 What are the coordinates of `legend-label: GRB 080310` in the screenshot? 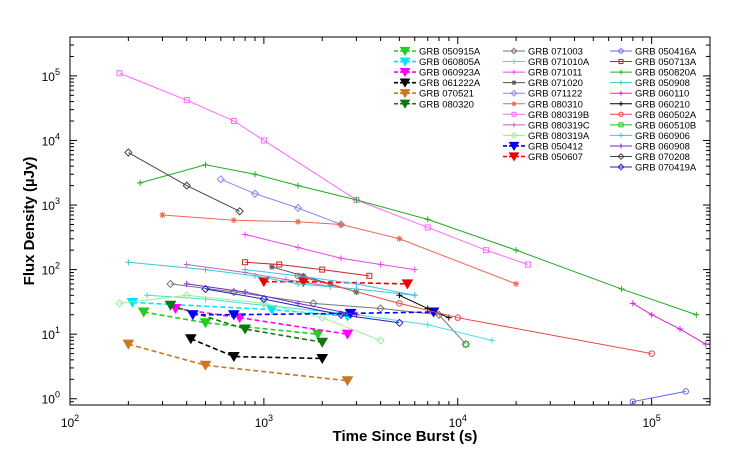 It's located at (555, 104).